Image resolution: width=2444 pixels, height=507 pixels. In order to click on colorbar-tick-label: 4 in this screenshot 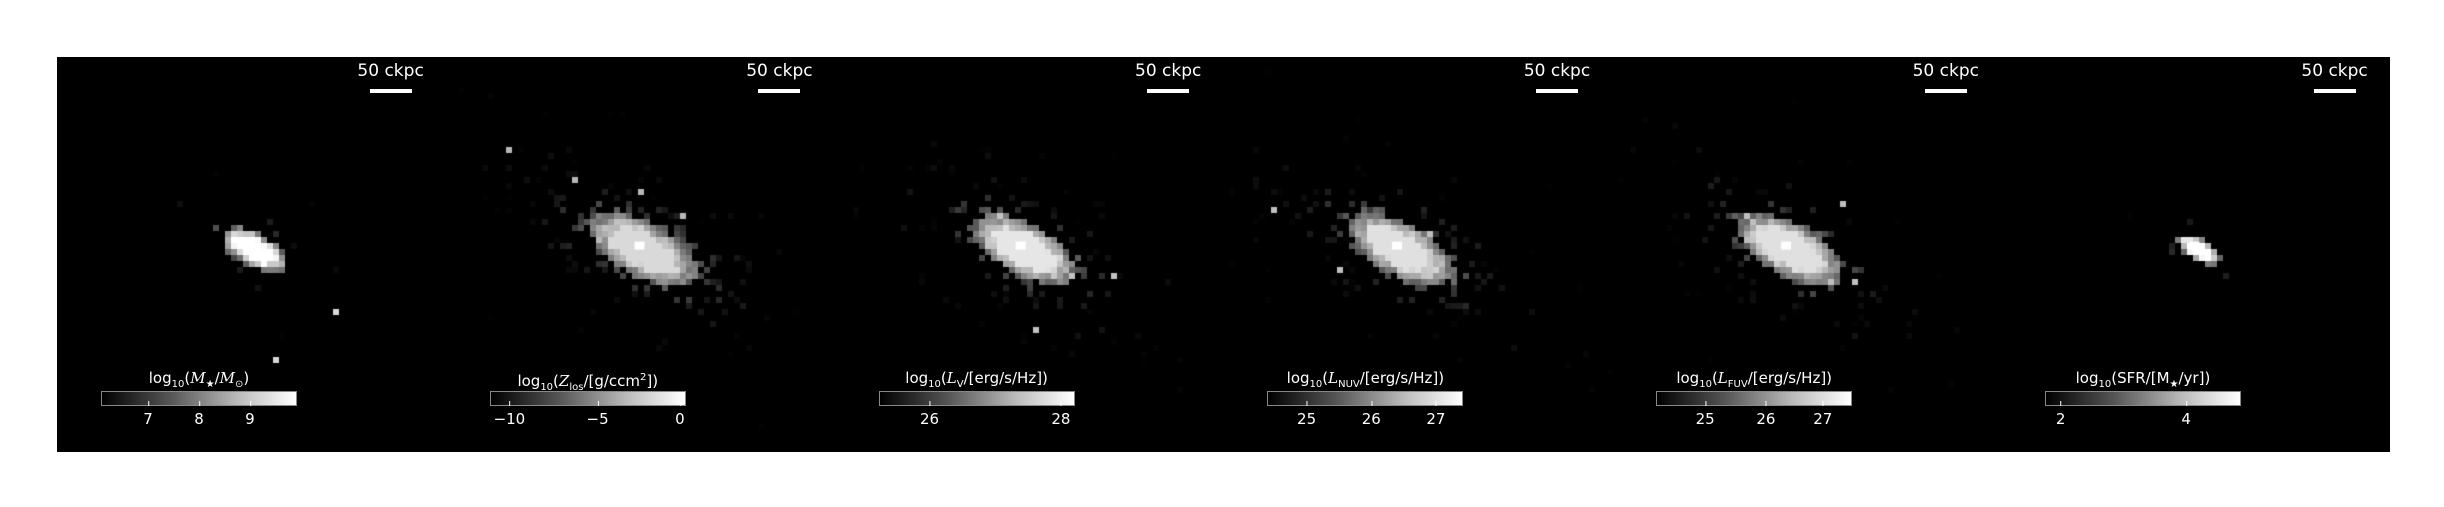, I will do `click(2186, 414)`.